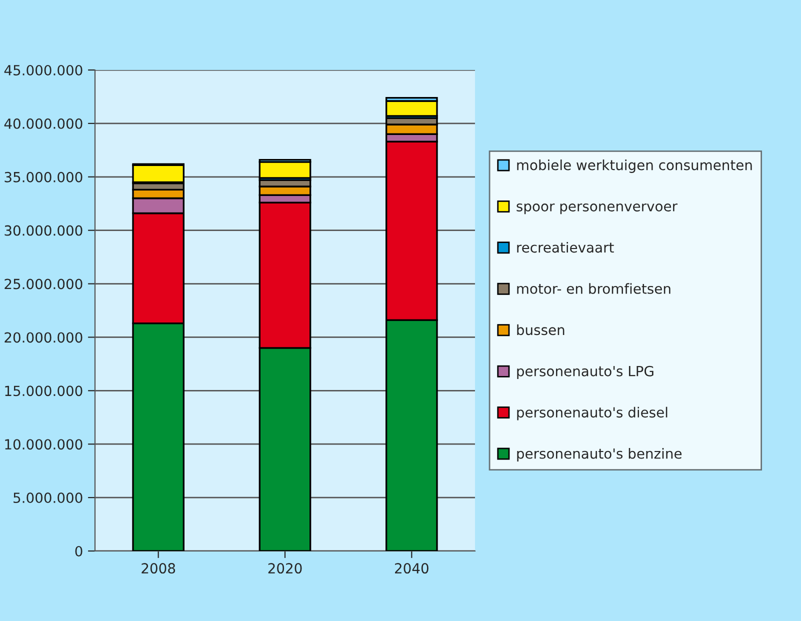  I want to click on y-tick-label: 5.000.000, so click(48, 498).